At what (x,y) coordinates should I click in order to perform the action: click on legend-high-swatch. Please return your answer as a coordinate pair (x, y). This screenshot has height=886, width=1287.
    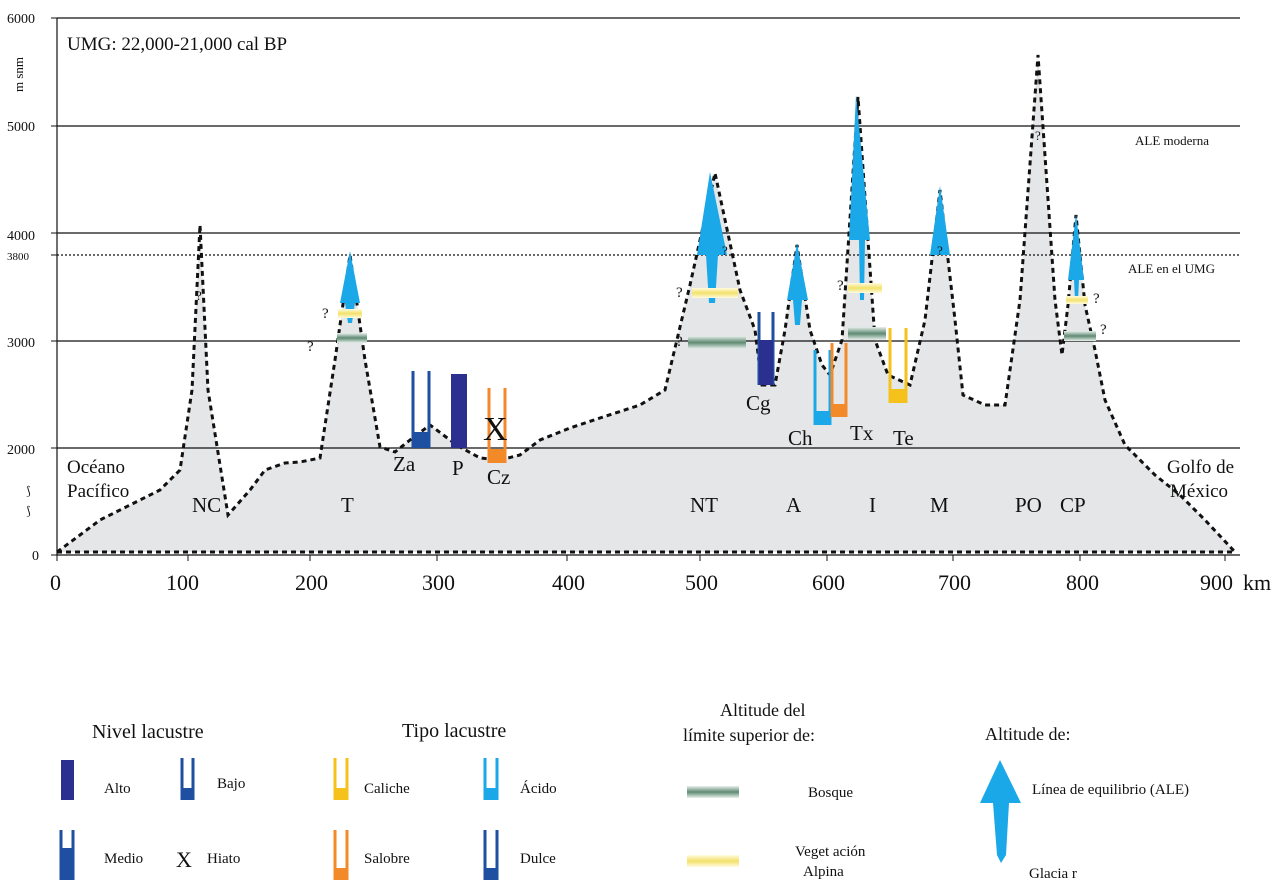
    Looking at the image, I should click on (67, 780).